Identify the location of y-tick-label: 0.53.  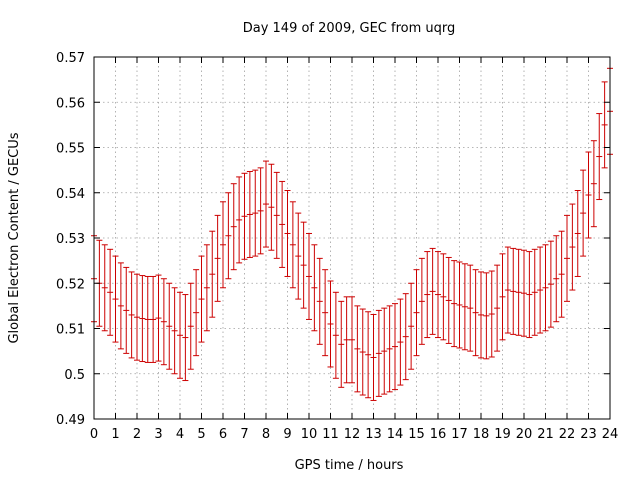
(70, 239).